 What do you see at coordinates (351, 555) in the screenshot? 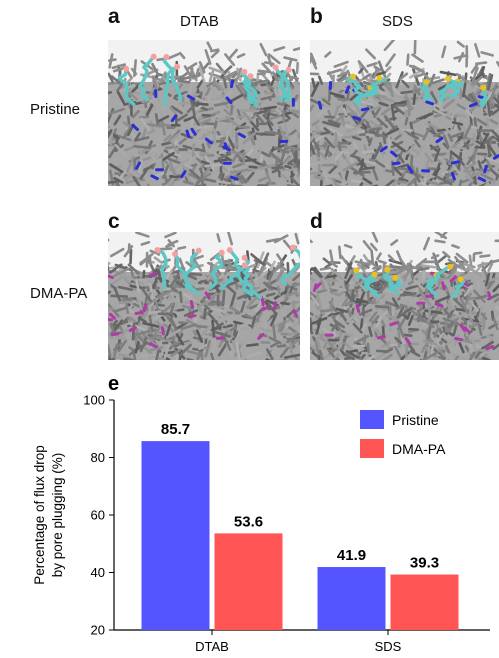
I see `bar-value-label: 41.9` at bounding box center [351, 555].